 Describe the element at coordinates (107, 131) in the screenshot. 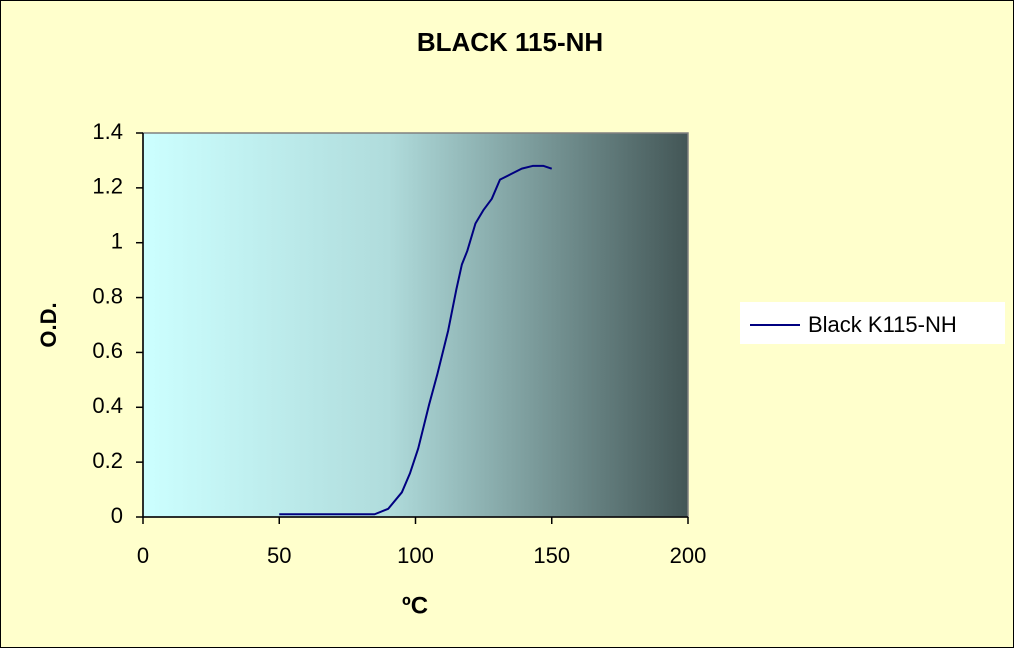

I see `y-tick-label: 1.4` at that location.